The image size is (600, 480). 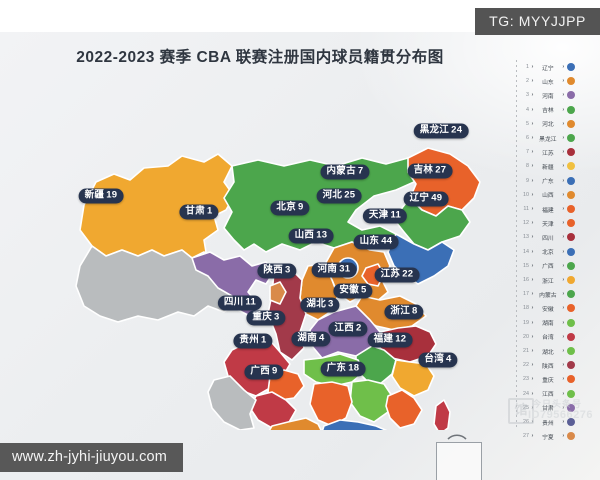 I want to click on legend-region-name: 广西, so click(x=548, y=267).